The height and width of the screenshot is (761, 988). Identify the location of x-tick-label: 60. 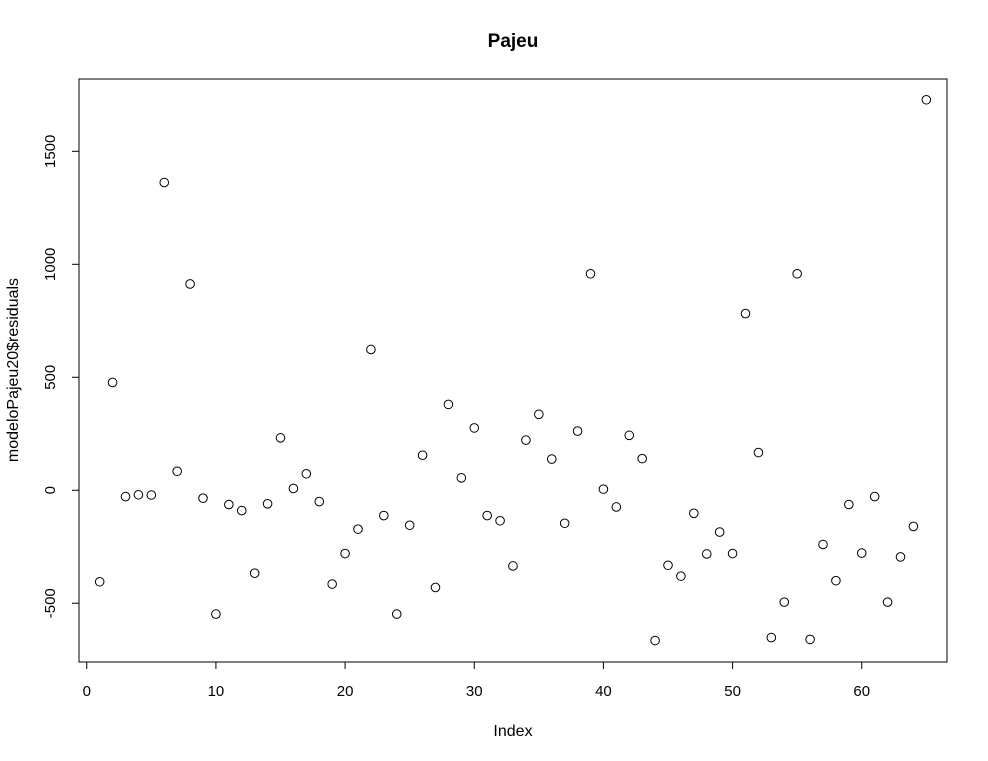
(861, 691).